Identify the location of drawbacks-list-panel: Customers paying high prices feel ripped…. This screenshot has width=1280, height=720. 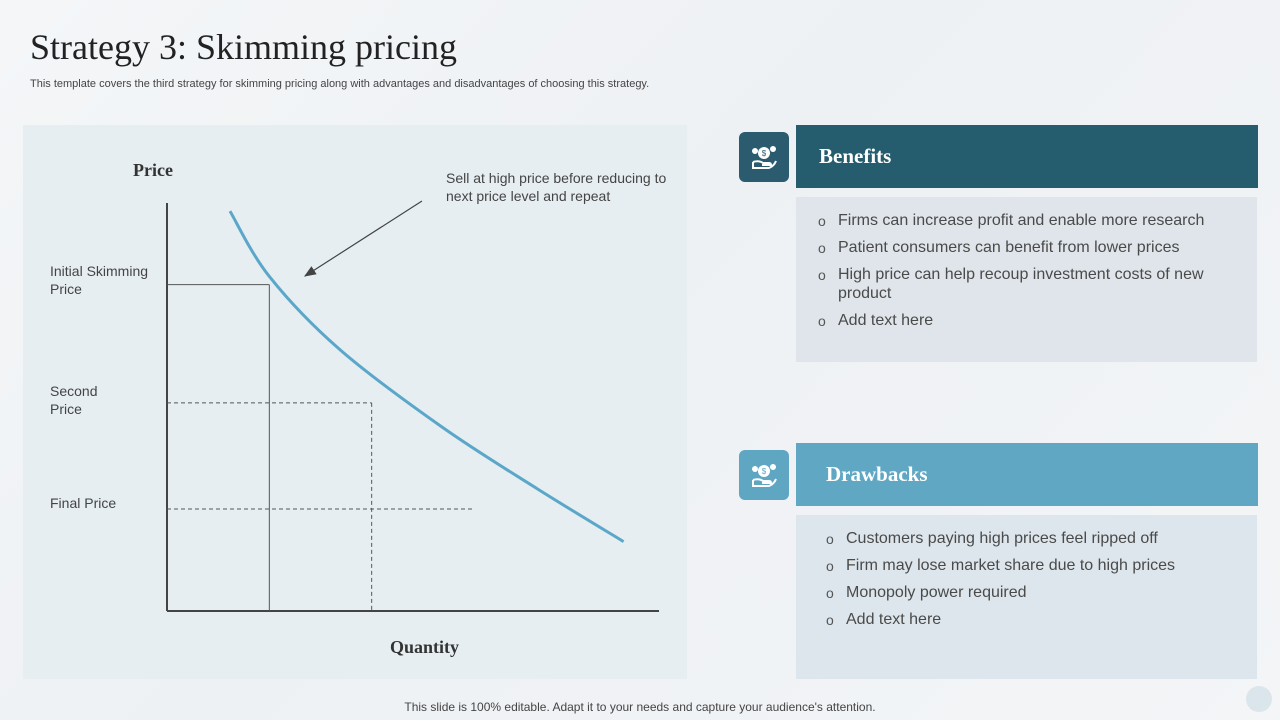
(1026, 597).